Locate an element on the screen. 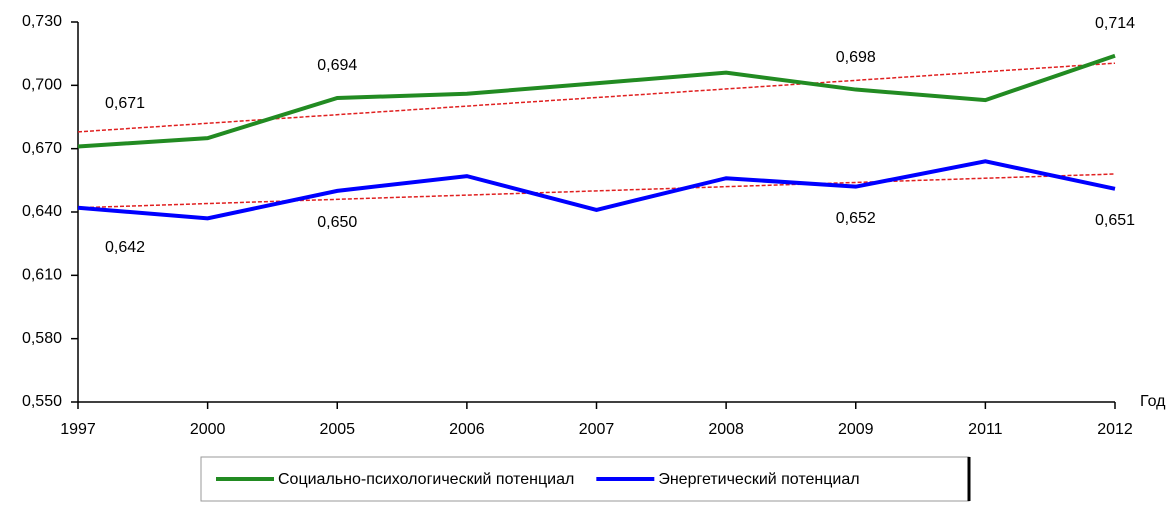 This screenshot has width=1175, height=507. x-tick-label: 2007 is located at coordinates (597, 429).